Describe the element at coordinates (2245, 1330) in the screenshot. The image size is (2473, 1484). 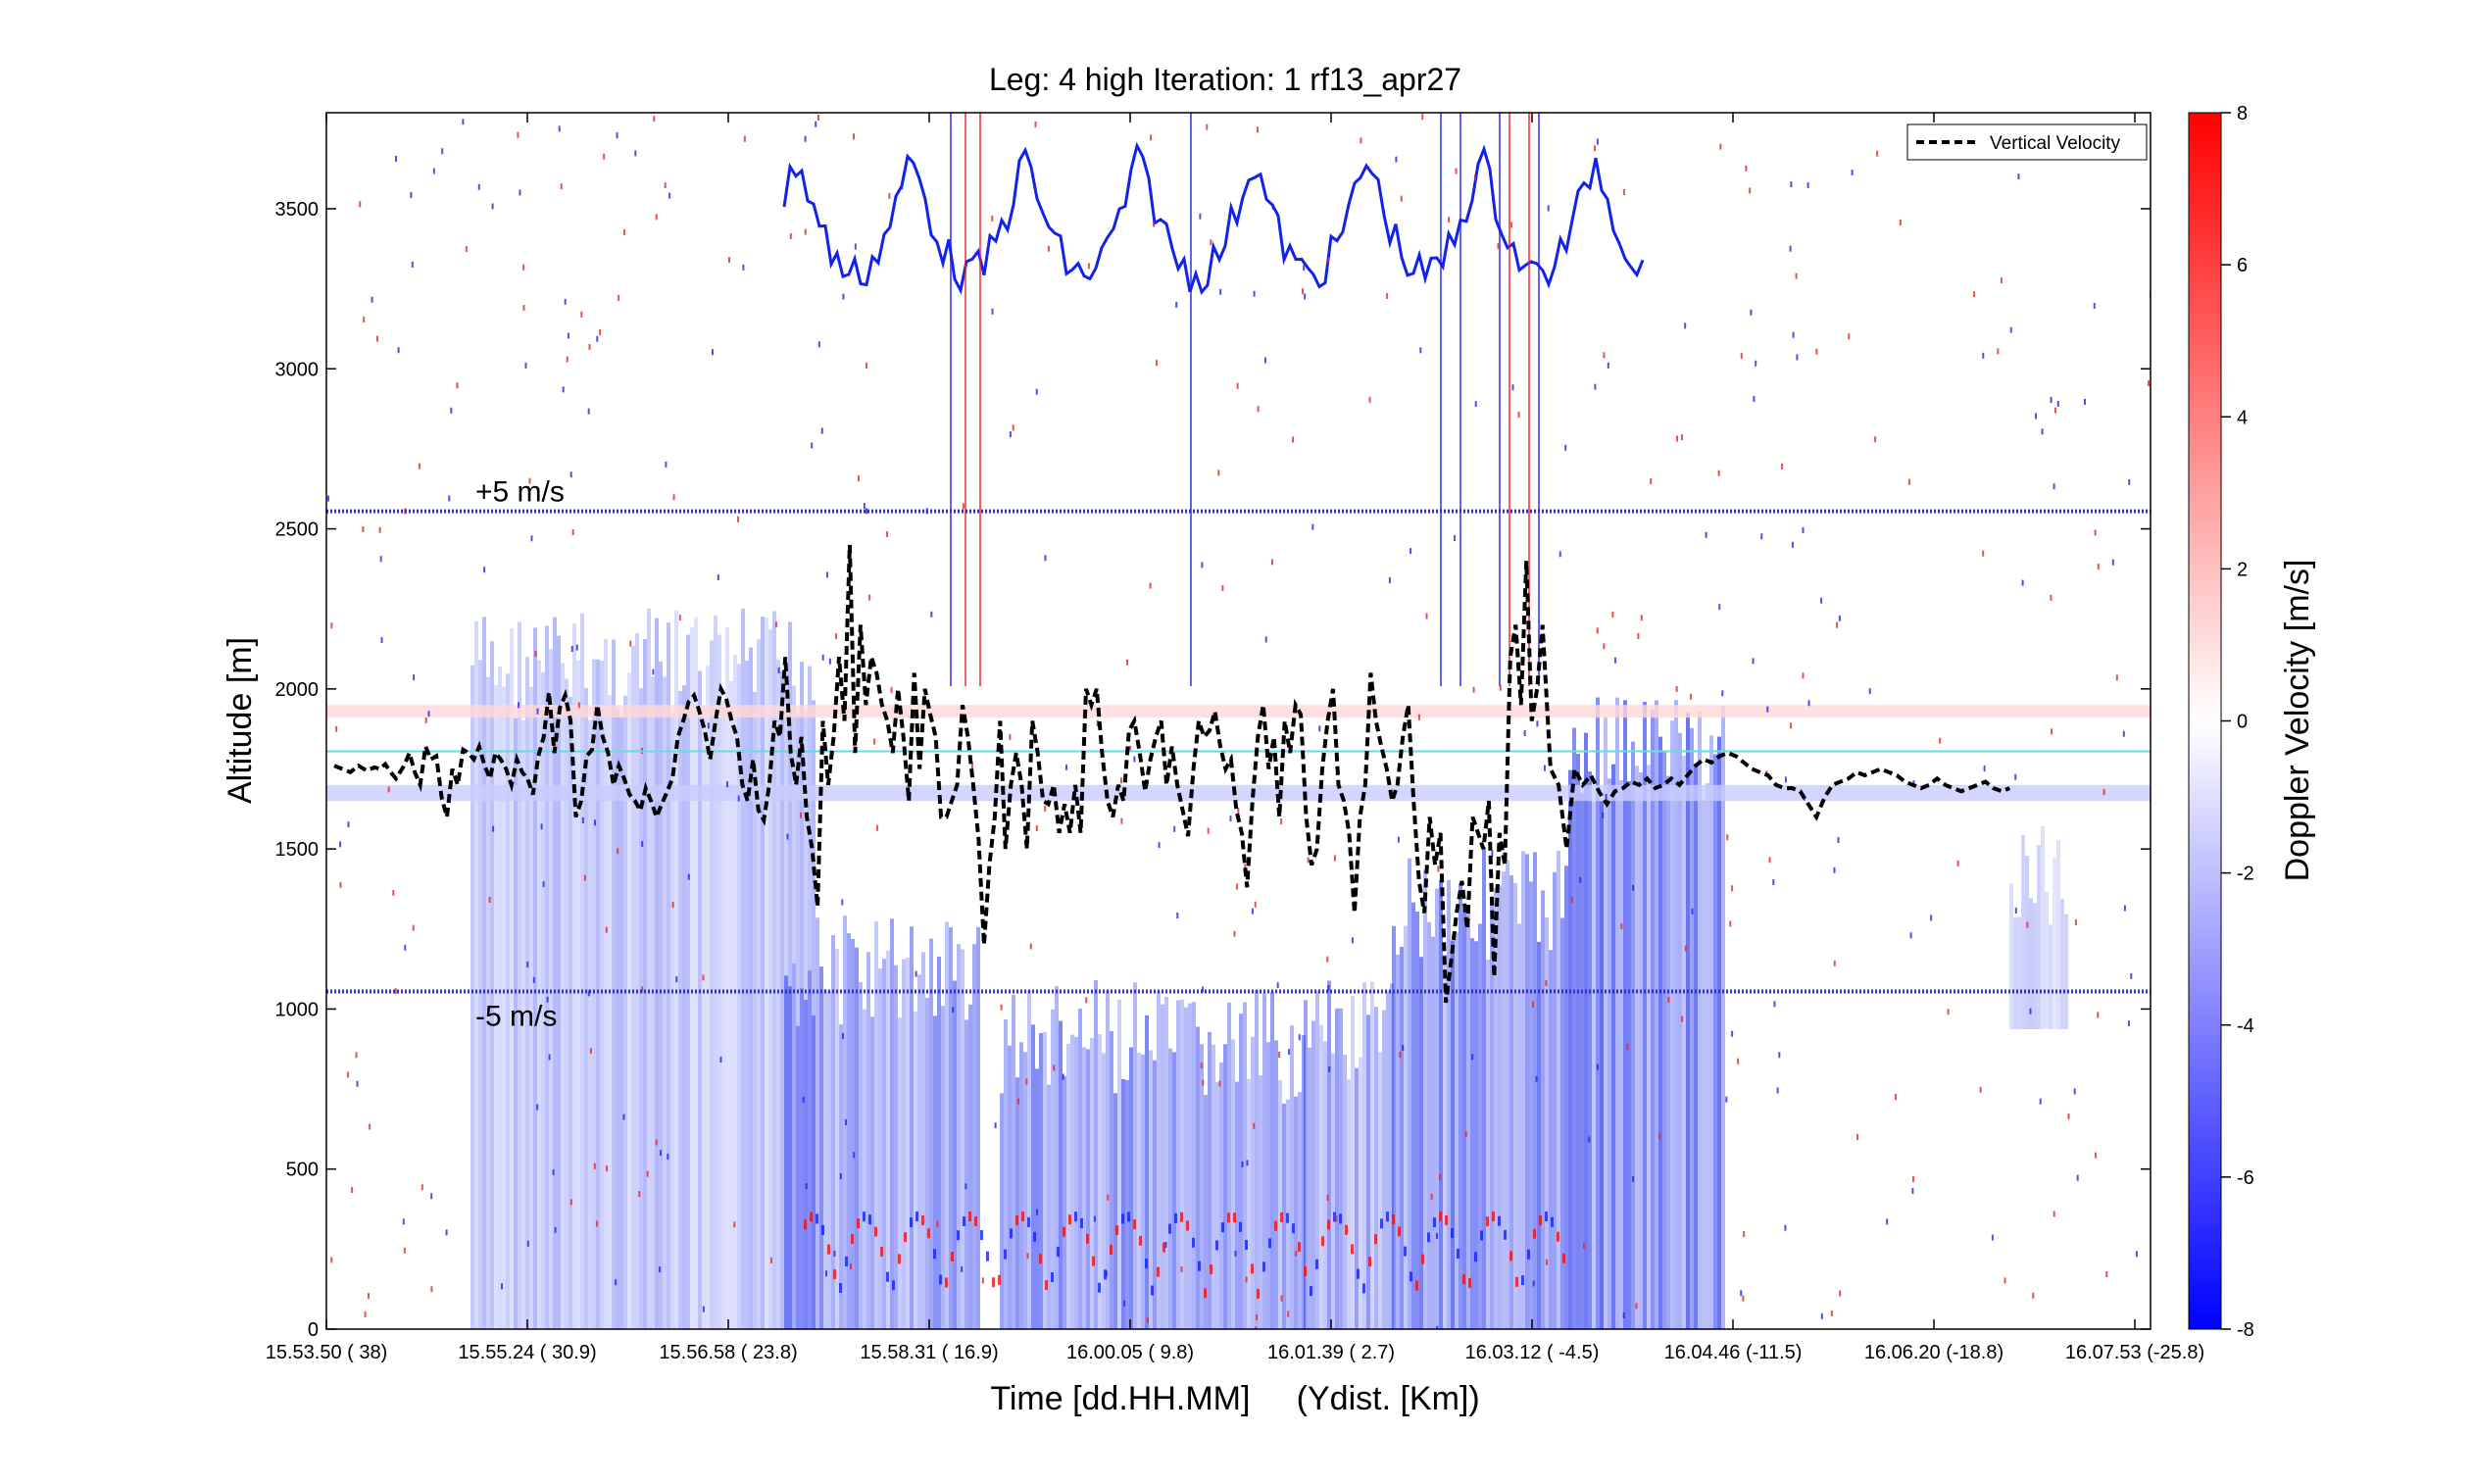
I see `colorbar-tick-label: -8` at that location.